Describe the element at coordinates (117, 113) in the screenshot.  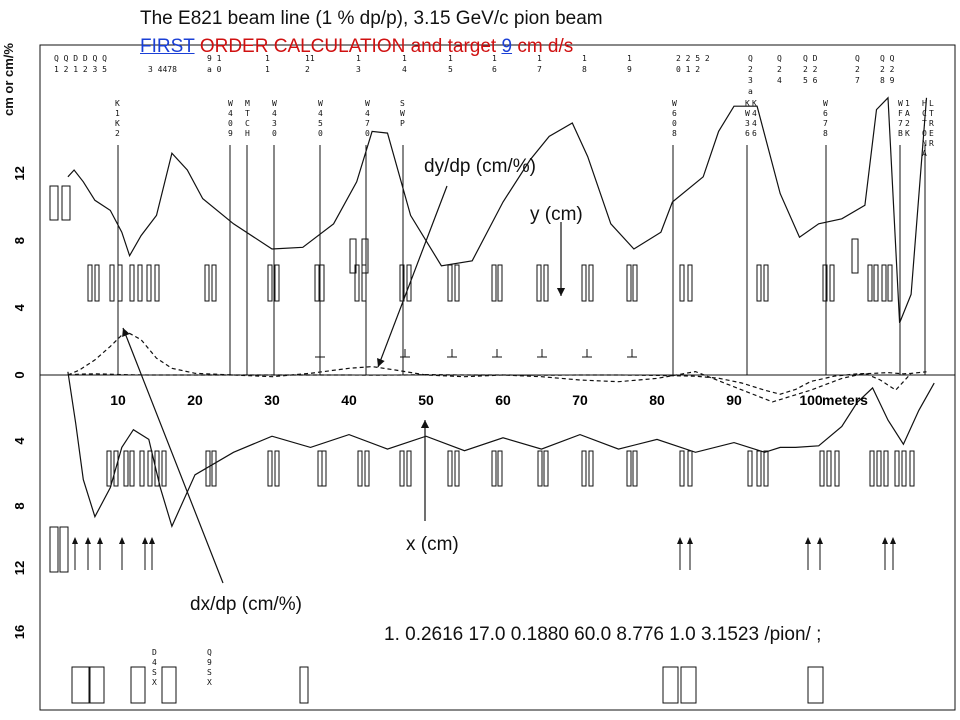
I see `element-label-vertical: 1` at that location.